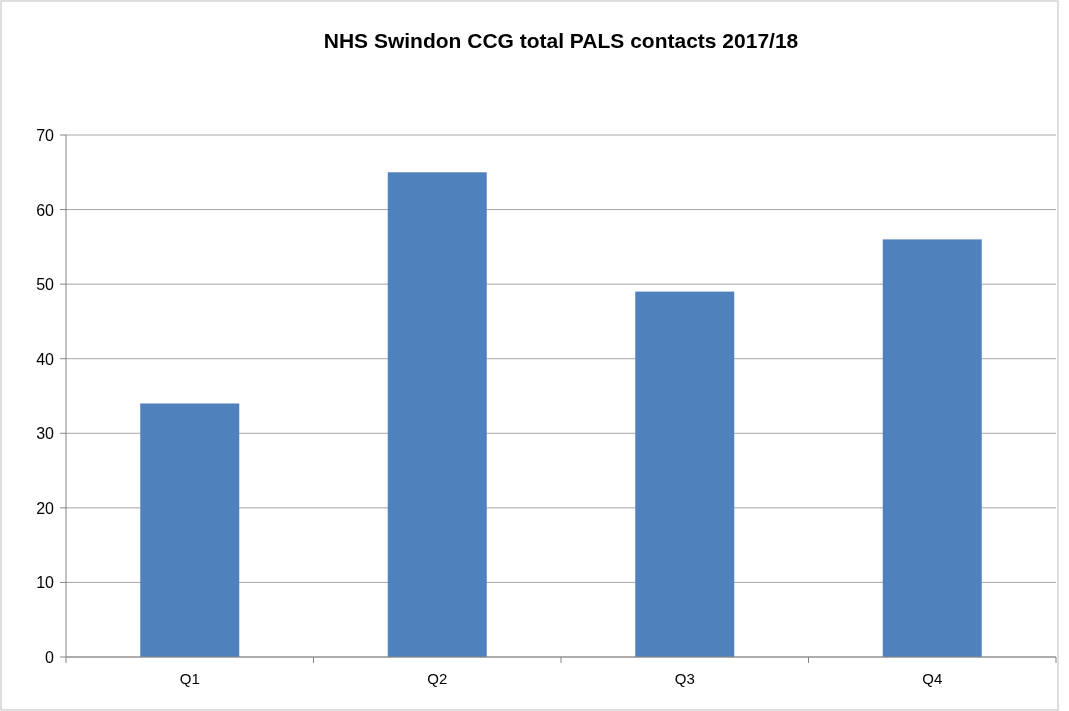 Image resolution: width=1069 pixels, height=711 pixels. What do you see at coordinates (45, 135) in the screenshot?
I see `y-tick-label: 70` at bounding box center [45, 135].